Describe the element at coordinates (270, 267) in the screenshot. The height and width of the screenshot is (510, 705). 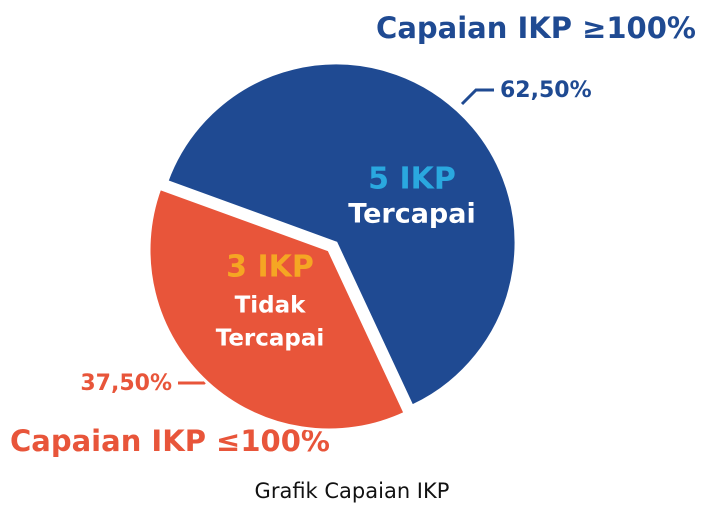
I see `slice-count: 3 IKP` at that location.